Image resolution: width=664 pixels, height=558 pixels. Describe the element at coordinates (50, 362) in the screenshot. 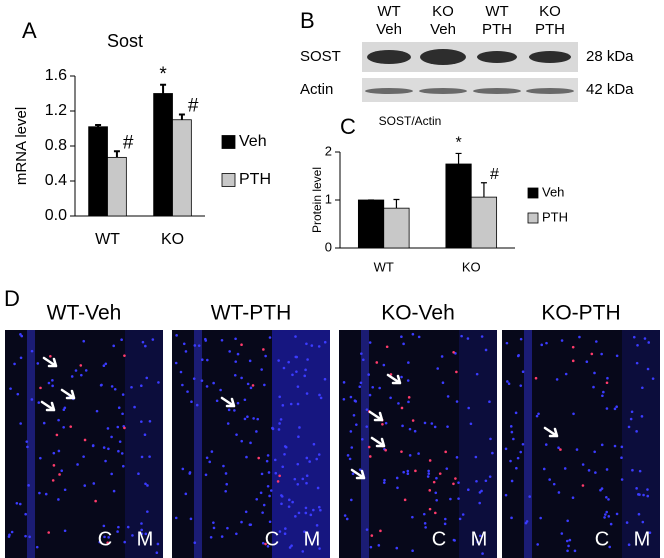

I see `arrow` at that location.